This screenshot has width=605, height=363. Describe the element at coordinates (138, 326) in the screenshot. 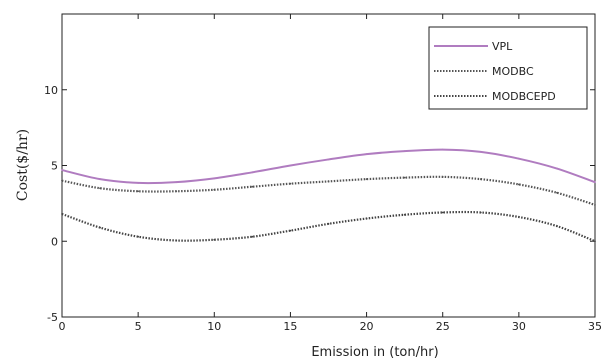

I see `x-tick-label: 5` at that location.